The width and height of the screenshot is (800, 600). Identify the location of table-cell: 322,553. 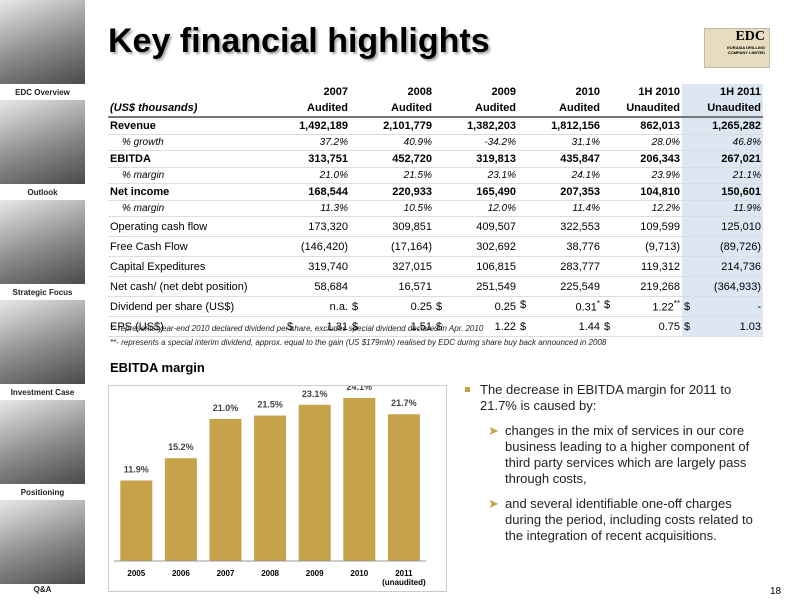
(560, 226).